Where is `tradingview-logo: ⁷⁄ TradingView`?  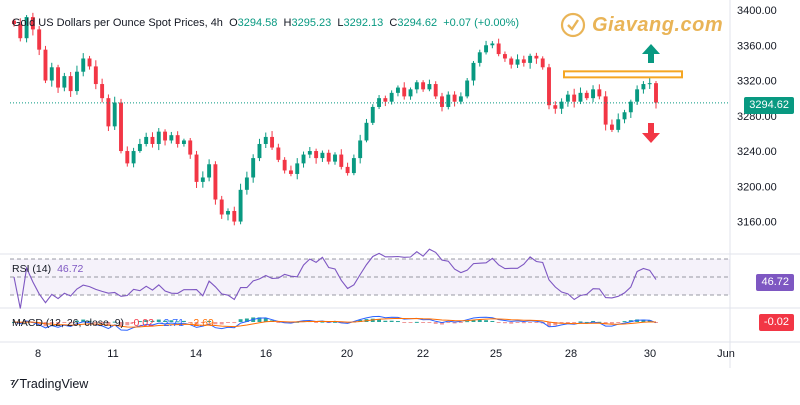 tradingview-logo: ⁷⁄ TradingView is located at coordinates (49, 383).